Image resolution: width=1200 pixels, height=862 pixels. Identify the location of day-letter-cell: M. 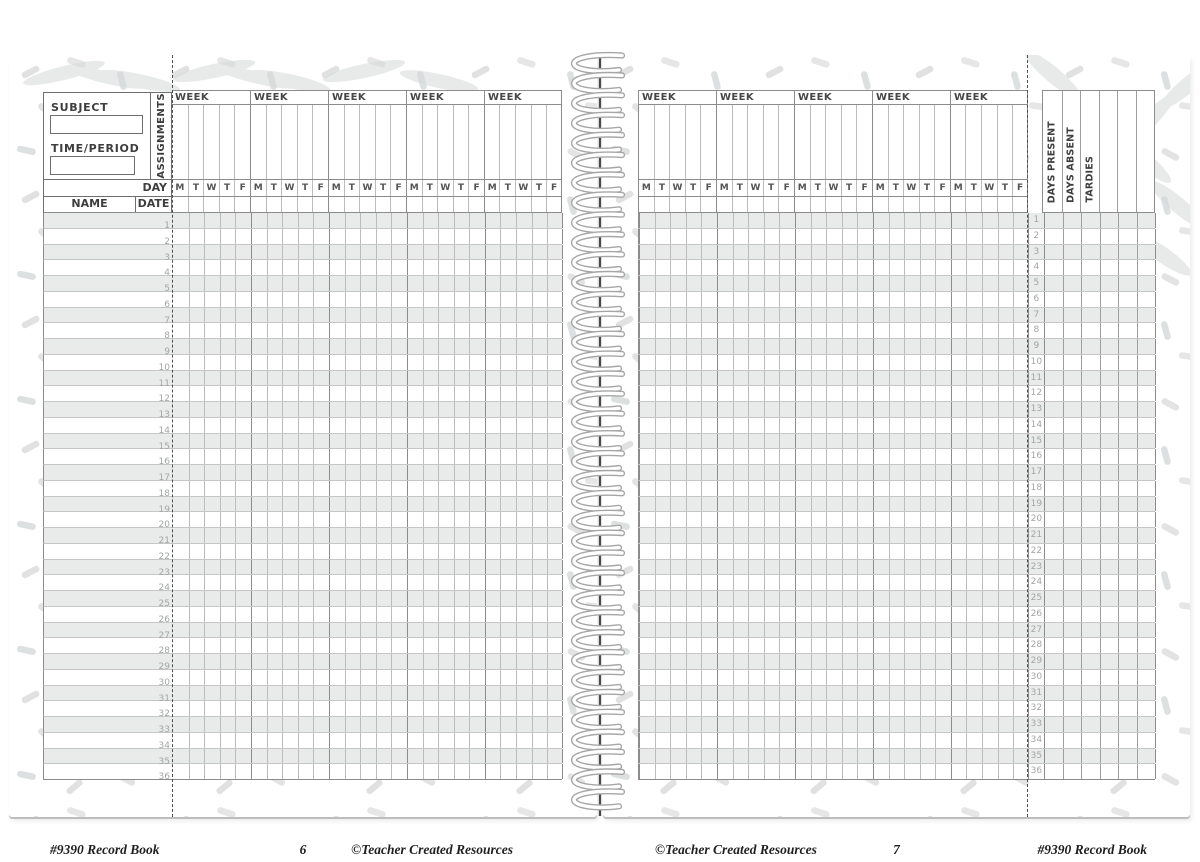
(801, 188).